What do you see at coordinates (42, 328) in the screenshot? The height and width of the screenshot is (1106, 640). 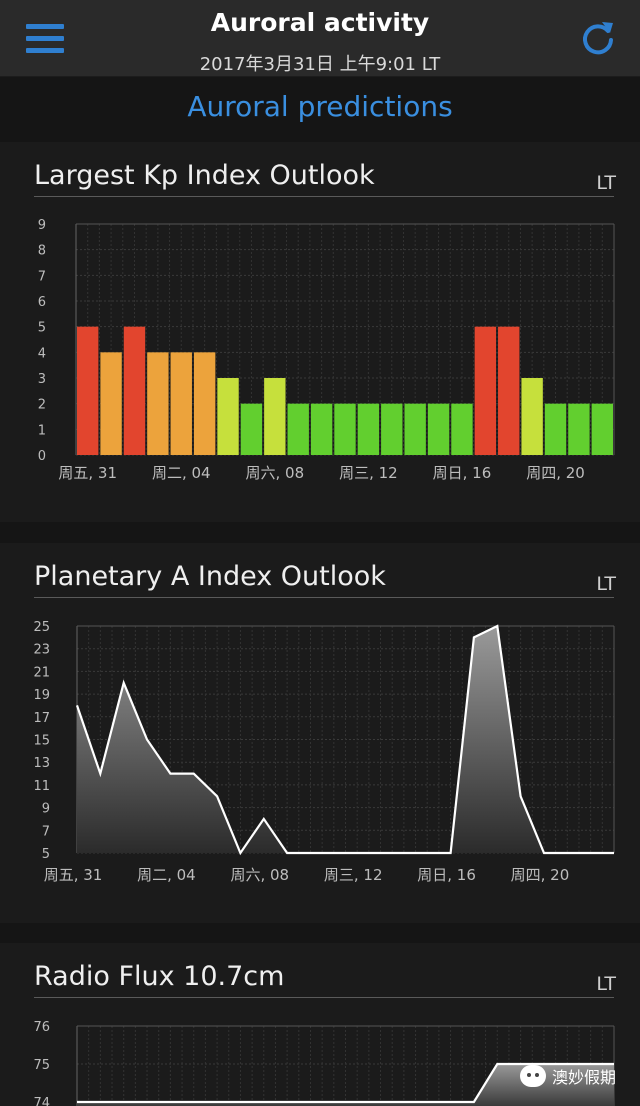 I see `kp-y-tick: 5` at bounding box center [42, 328].